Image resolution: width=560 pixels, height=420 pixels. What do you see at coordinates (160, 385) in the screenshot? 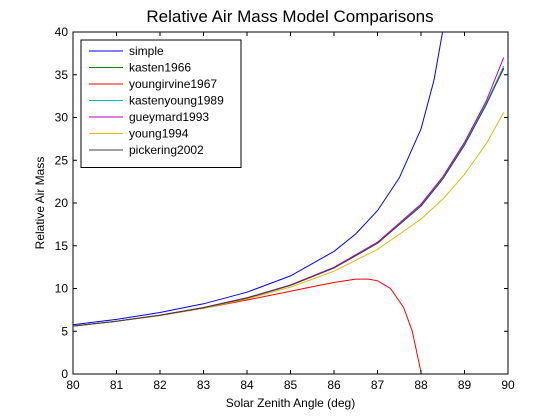
I see `x-tick-label: 82` at bounding box center [160, 385].